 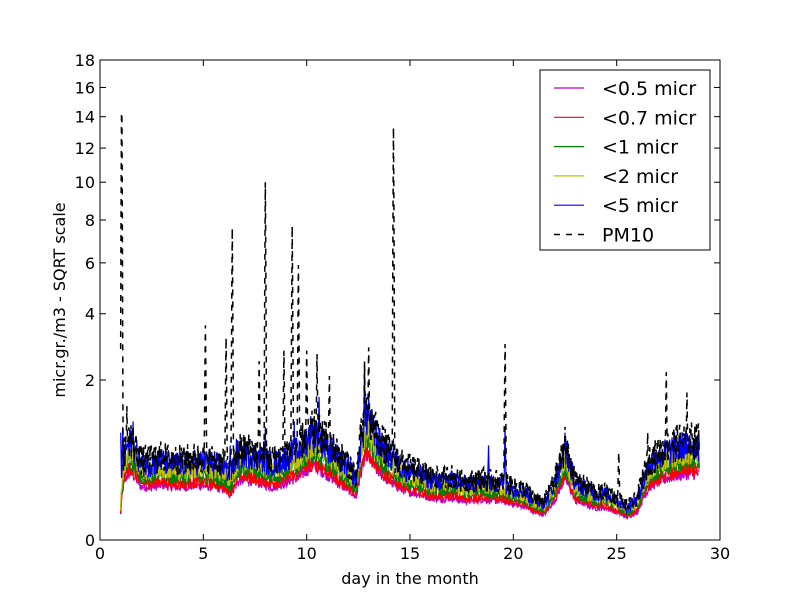 I want to click on legend-label: PM10, so click(x=628, y=236).